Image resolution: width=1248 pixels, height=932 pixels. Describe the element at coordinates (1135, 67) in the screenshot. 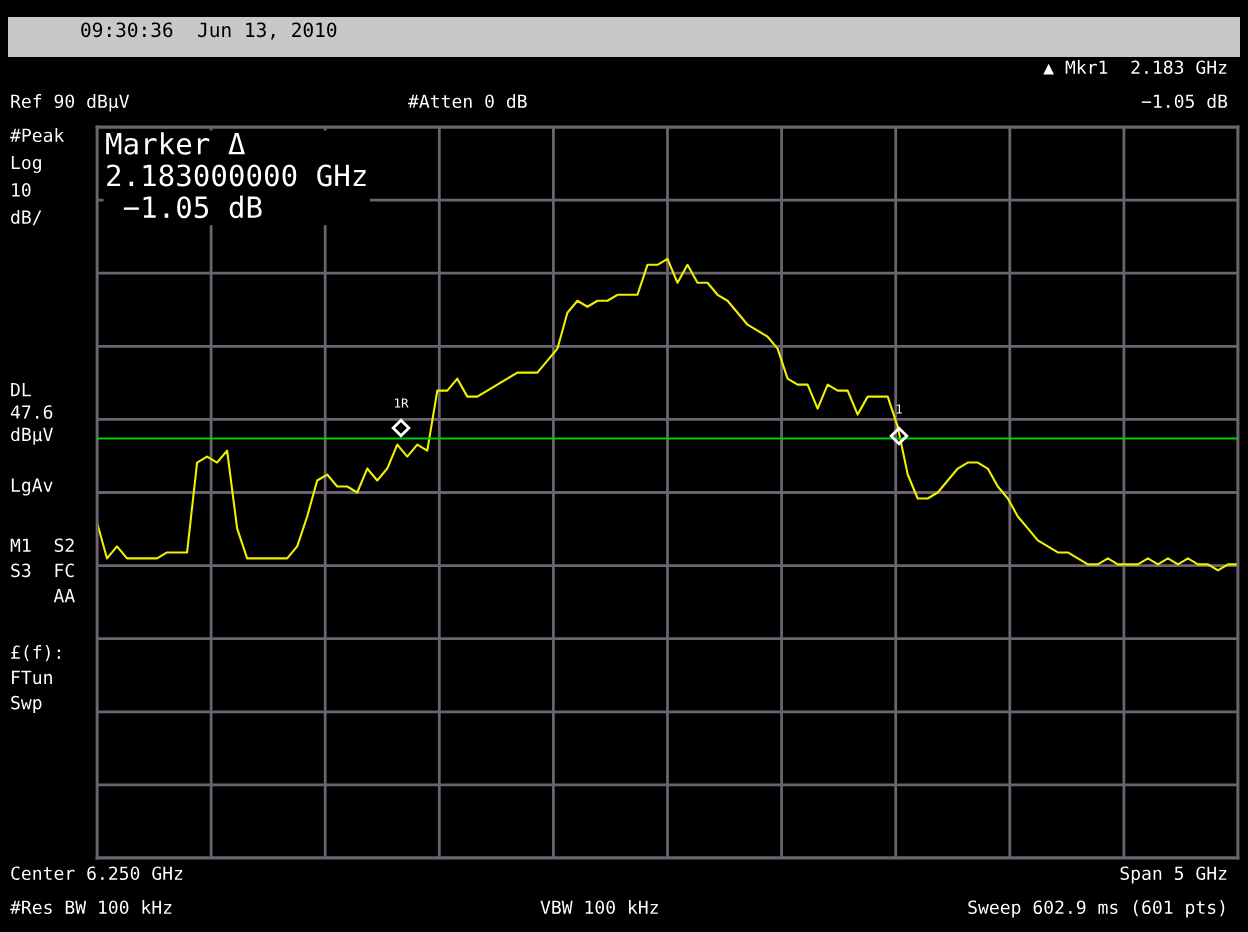

I see `text: ▲ Mkr1 2.183 GHz` at that location.